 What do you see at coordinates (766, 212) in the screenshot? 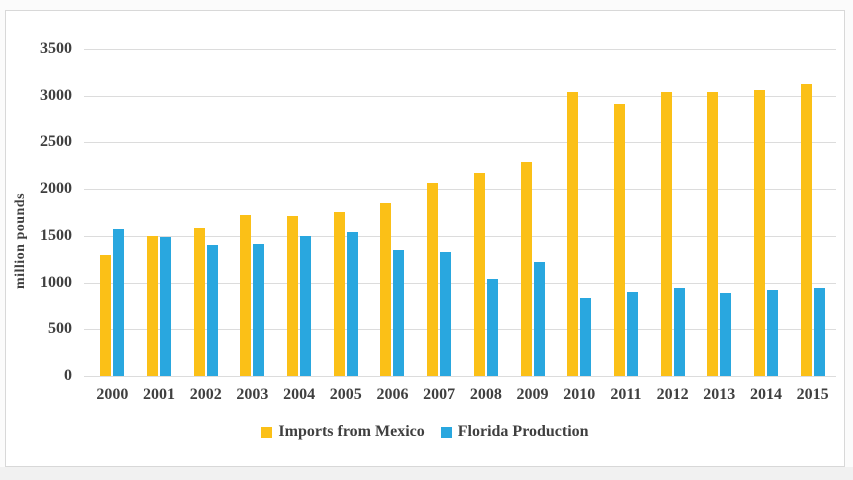
I see `bar-group-2014` at bounding box center [766, 212].